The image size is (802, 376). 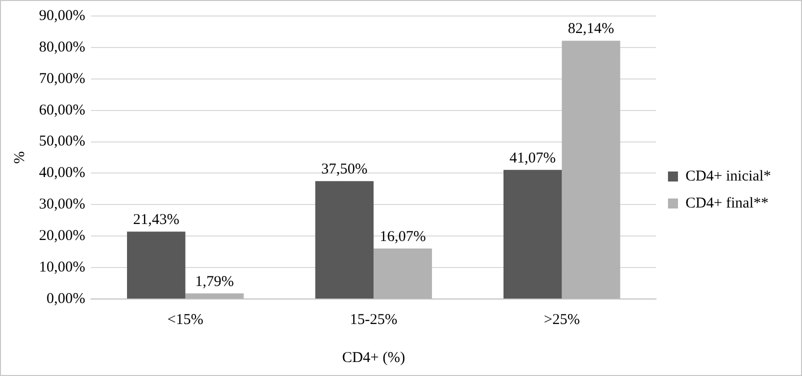 I want to click on y-tick-label: 20,00%, so click(x=62, y=236).